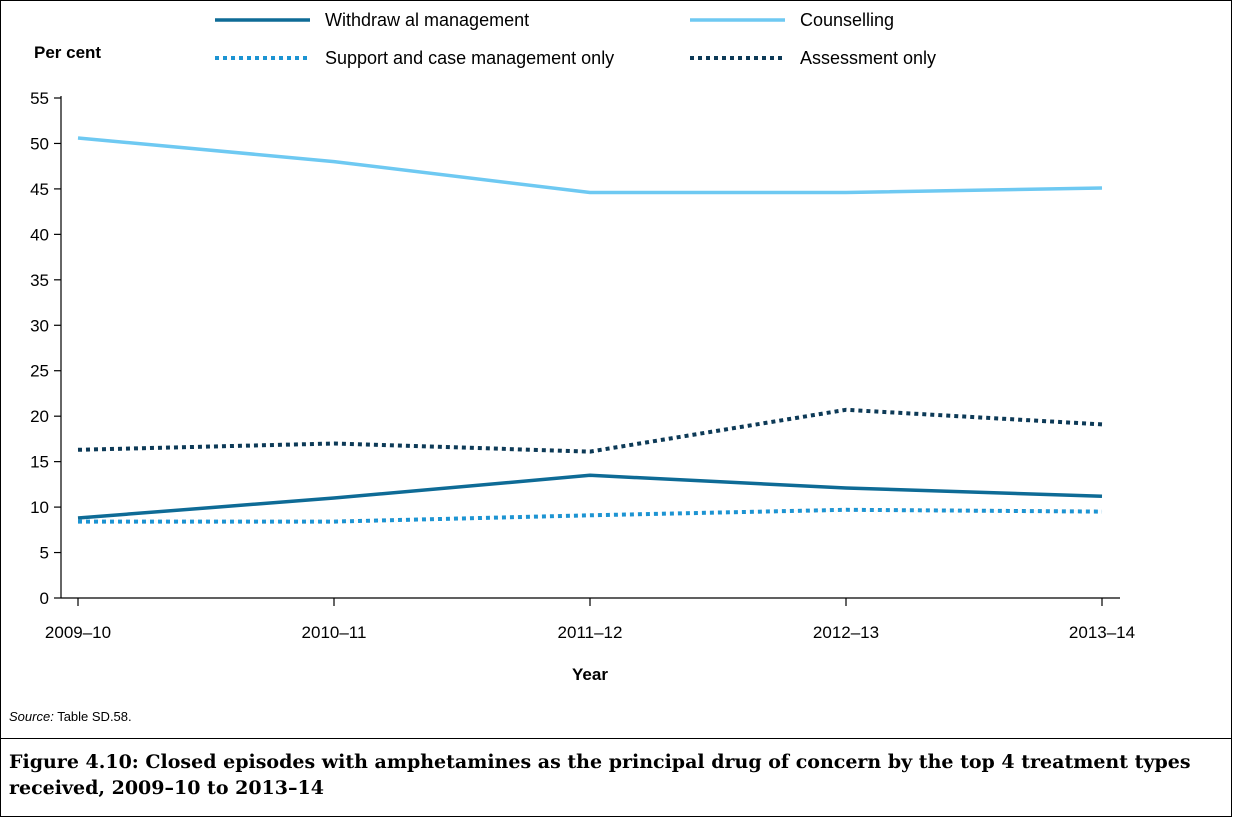 This screenshot has height=819, width=1234. Describe the element at coordinates (39, 234) in the screenshot. I see `y-tick-label: 40` at that location.